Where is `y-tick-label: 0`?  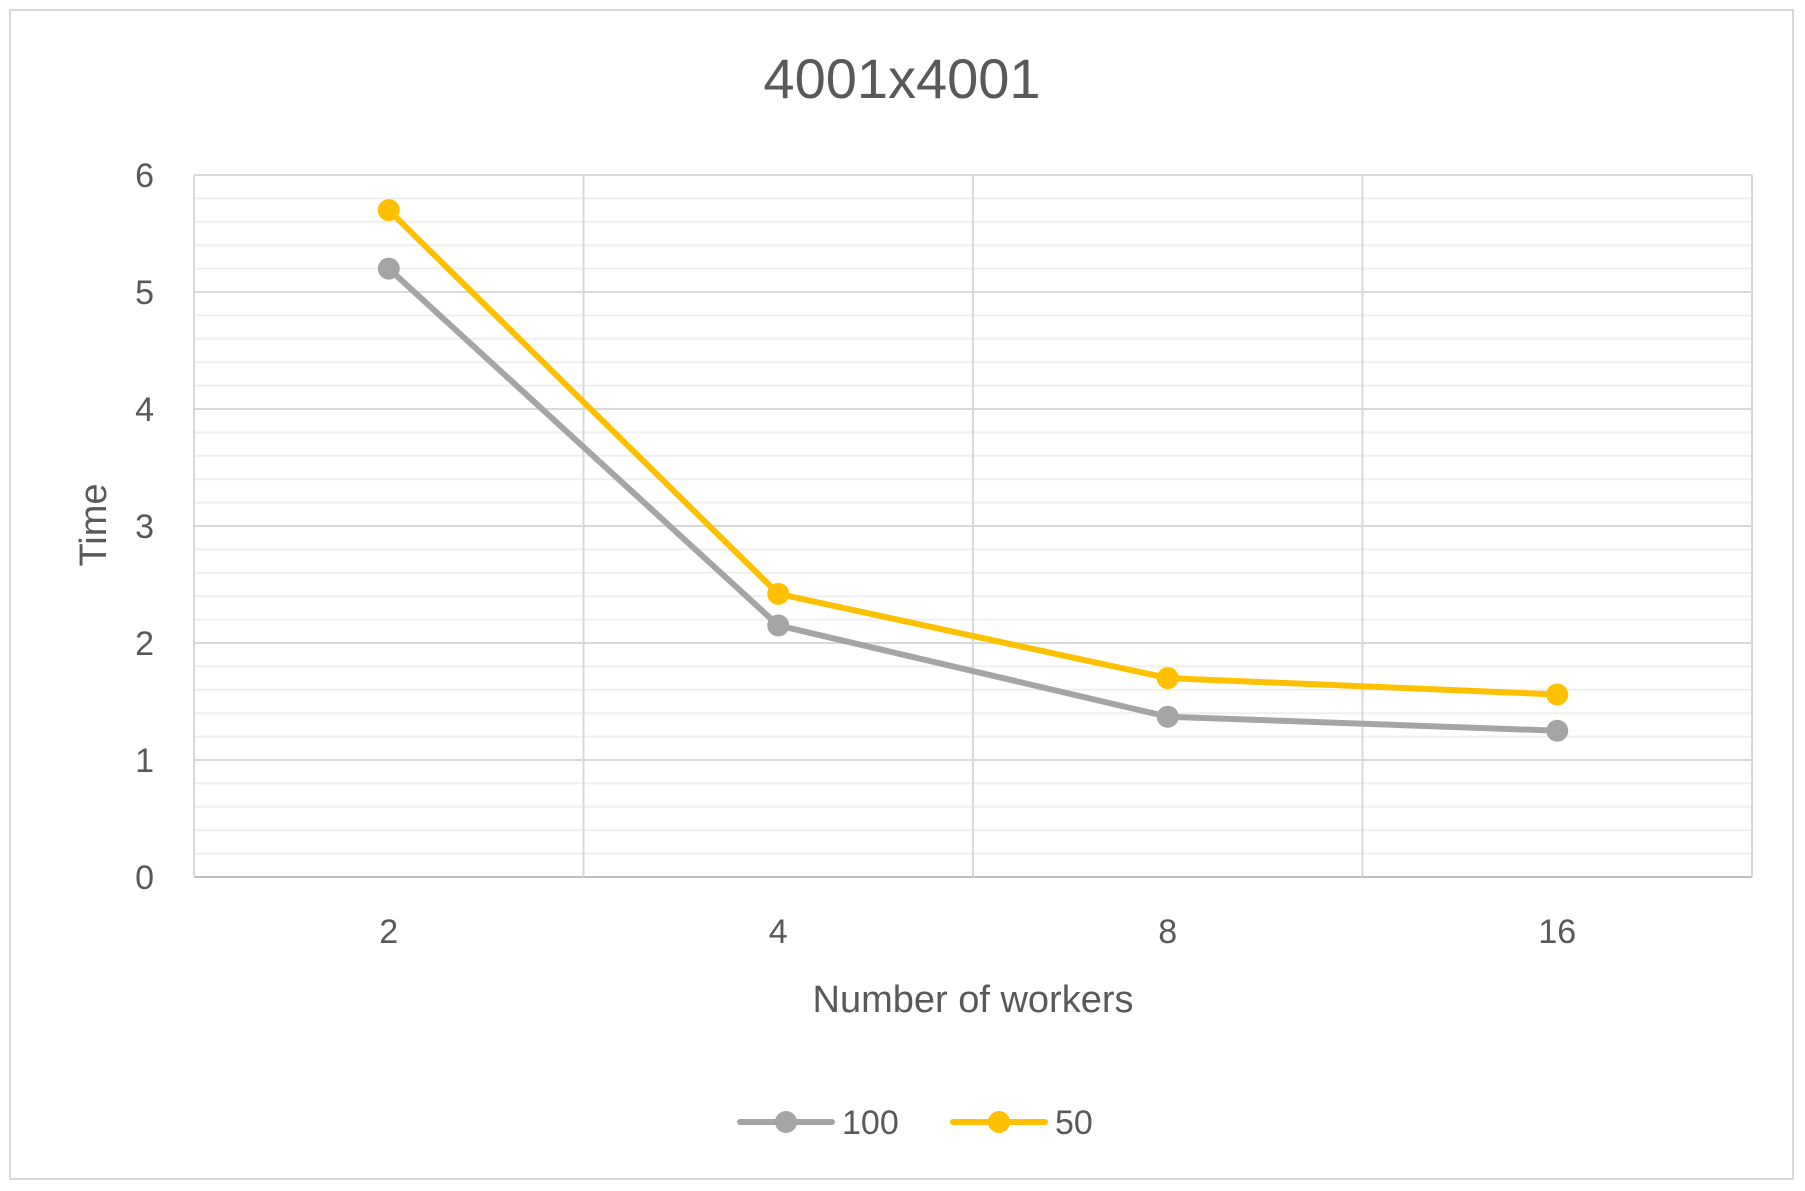 y-tick-label: 0 is located at coordinates (144, 878).